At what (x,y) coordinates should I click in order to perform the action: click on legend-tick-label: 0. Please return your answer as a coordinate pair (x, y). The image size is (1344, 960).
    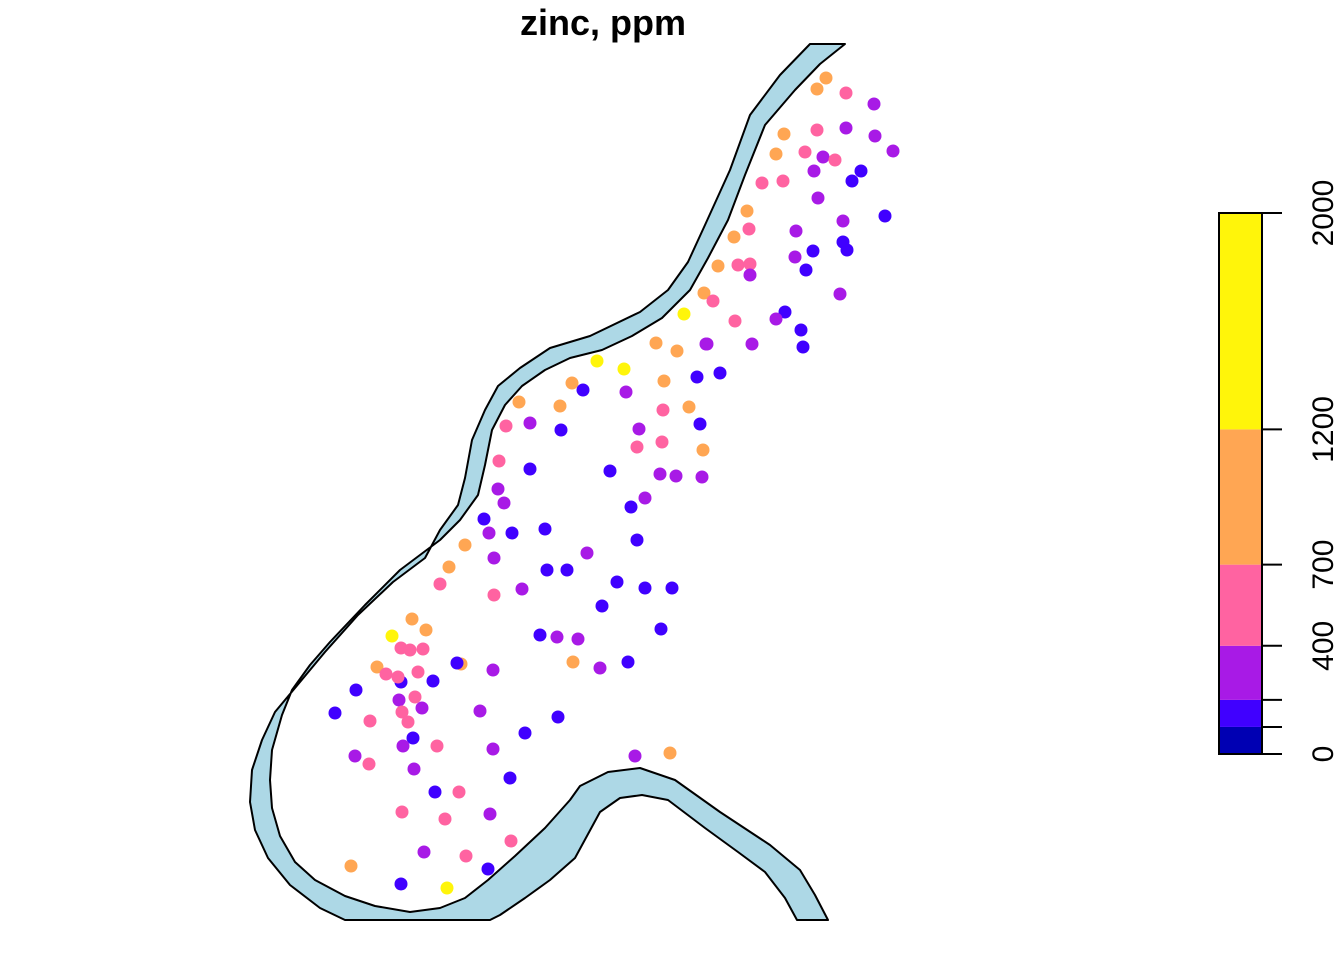
    Looking at the image, I should click on (1323, 754).